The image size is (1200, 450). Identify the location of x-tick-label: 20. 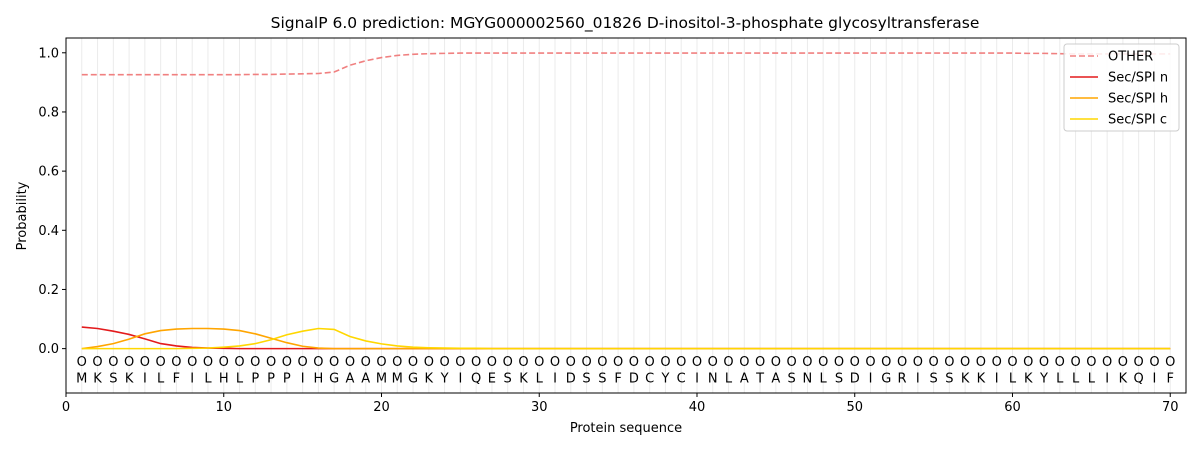
(381, 407).